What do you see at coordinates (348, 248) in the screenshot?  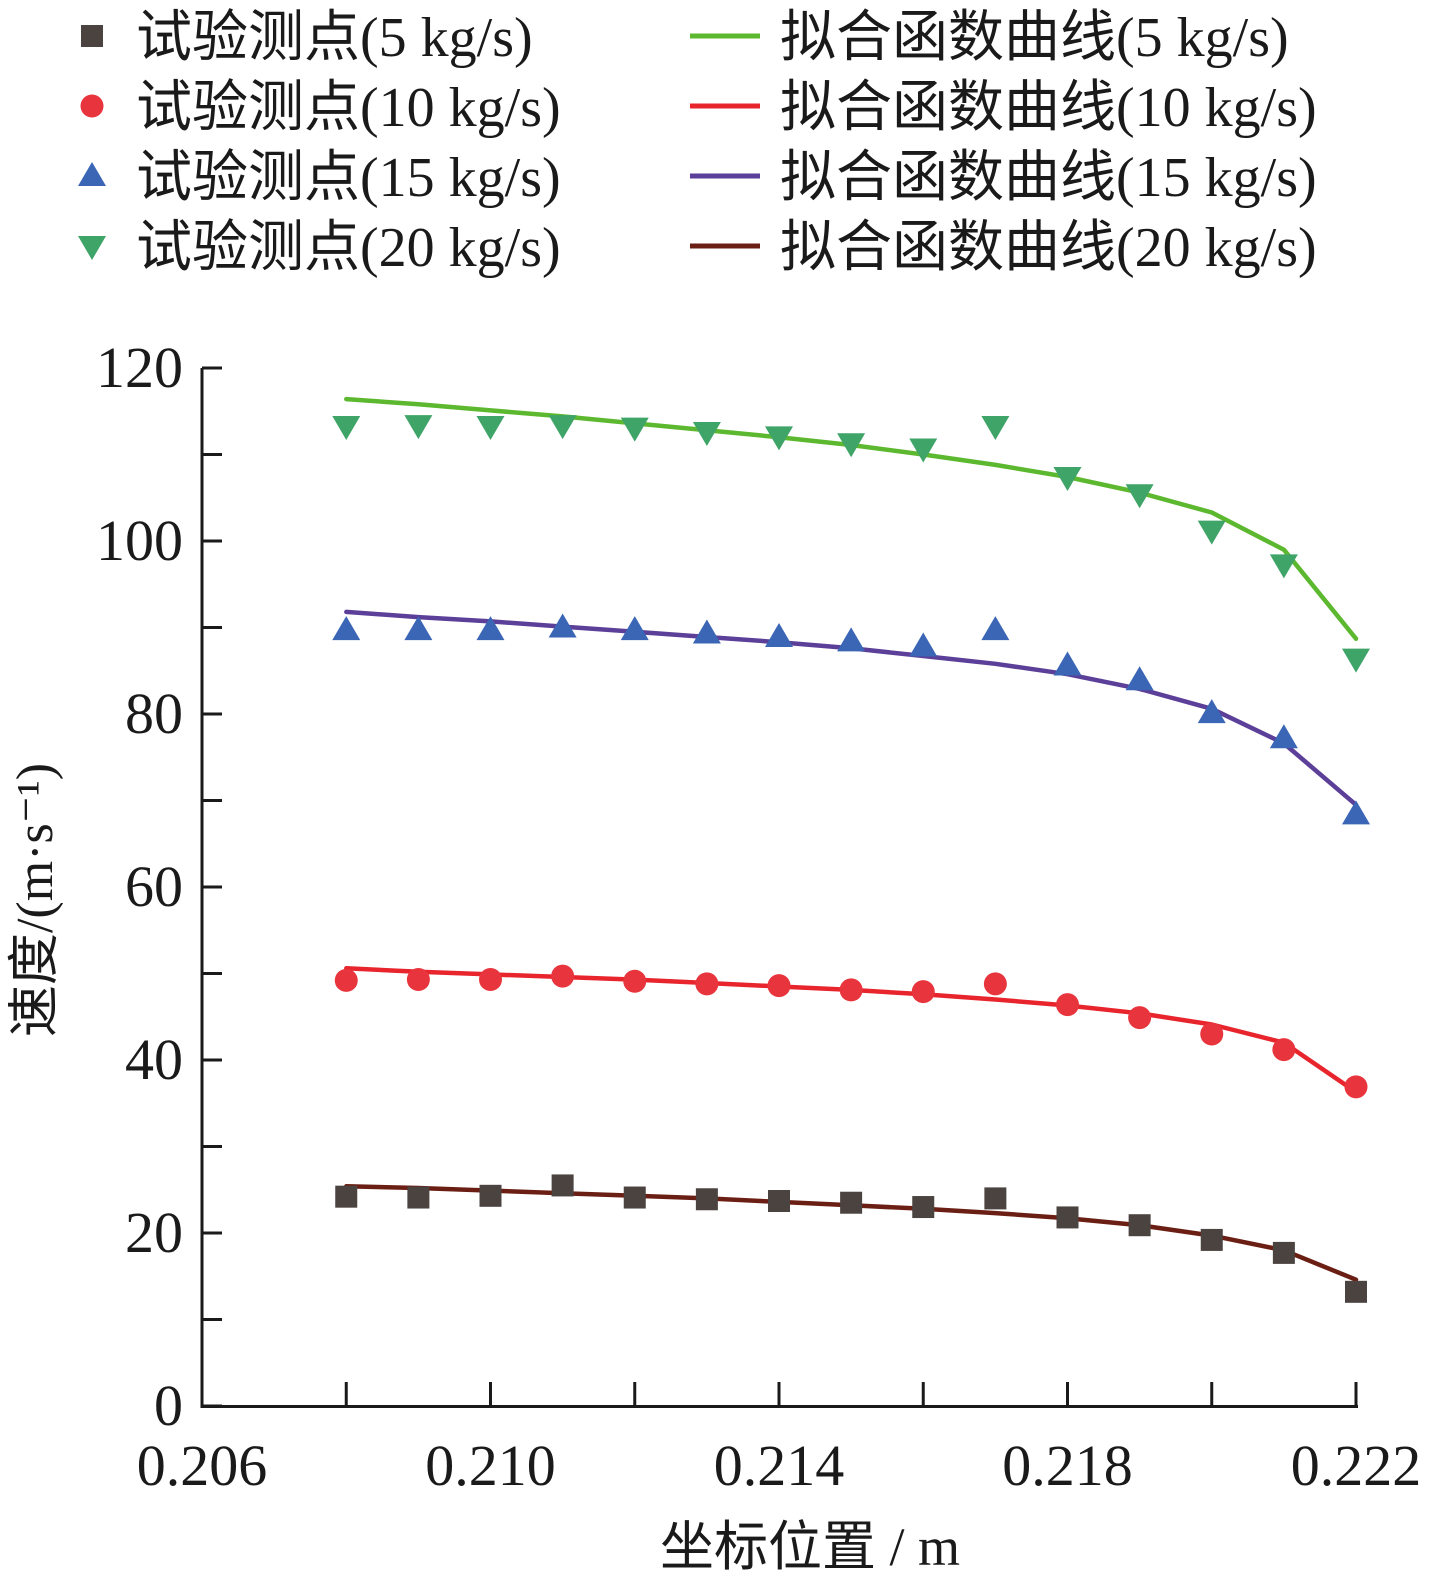 I see `legend-label: 试验测点(20 kg/s)` at bounding box center [348, 248].